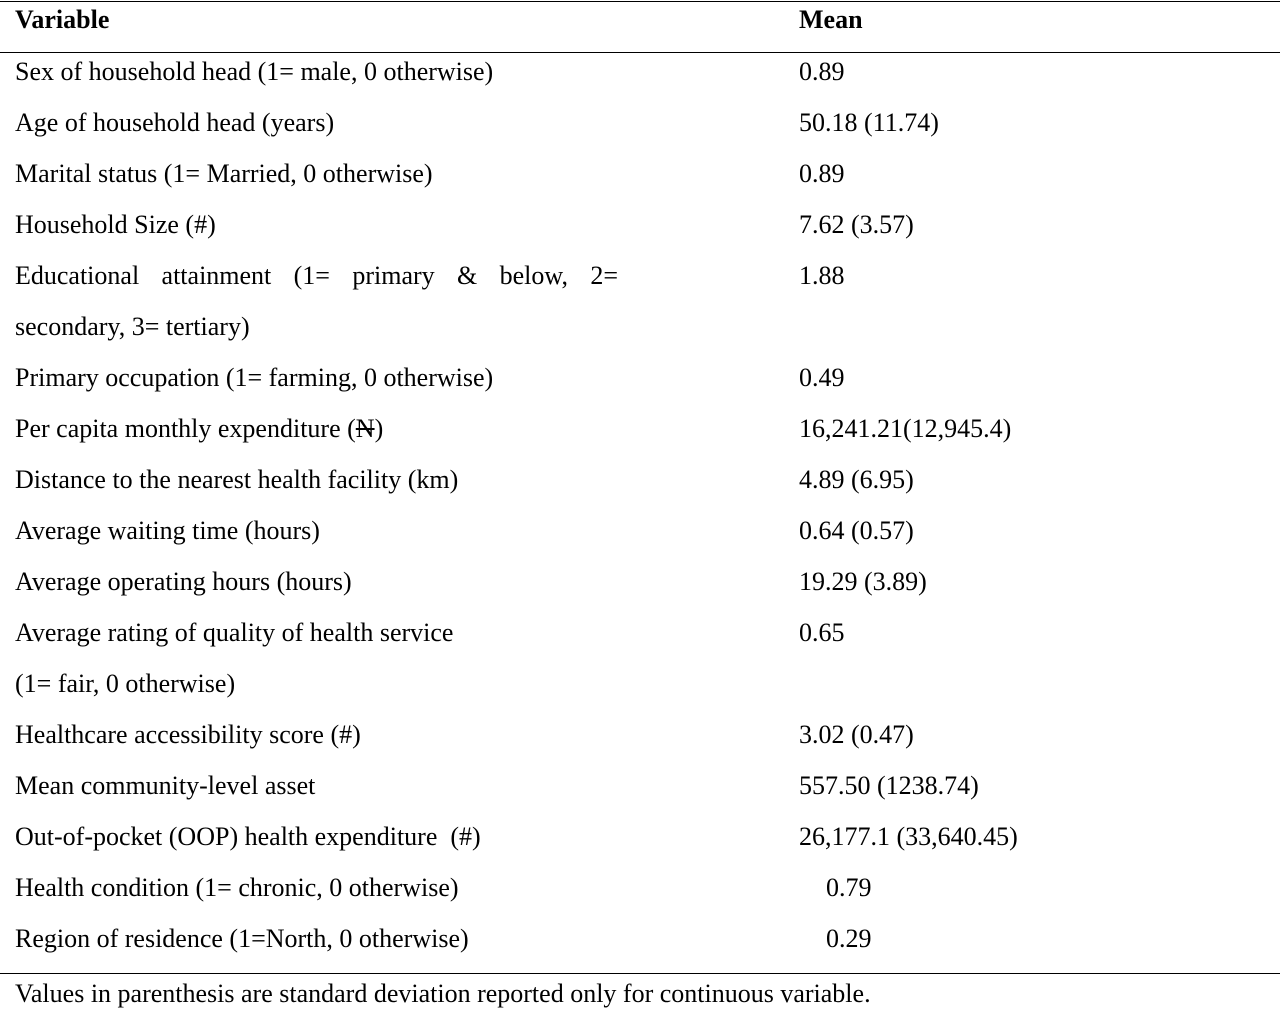 Image resolution: width=1280 pixels, height=1011 pixels. Describe the element at coordinates (869, 122) in the screenshot. I see `mean-cell: 50.18 (11.74)` at that location.